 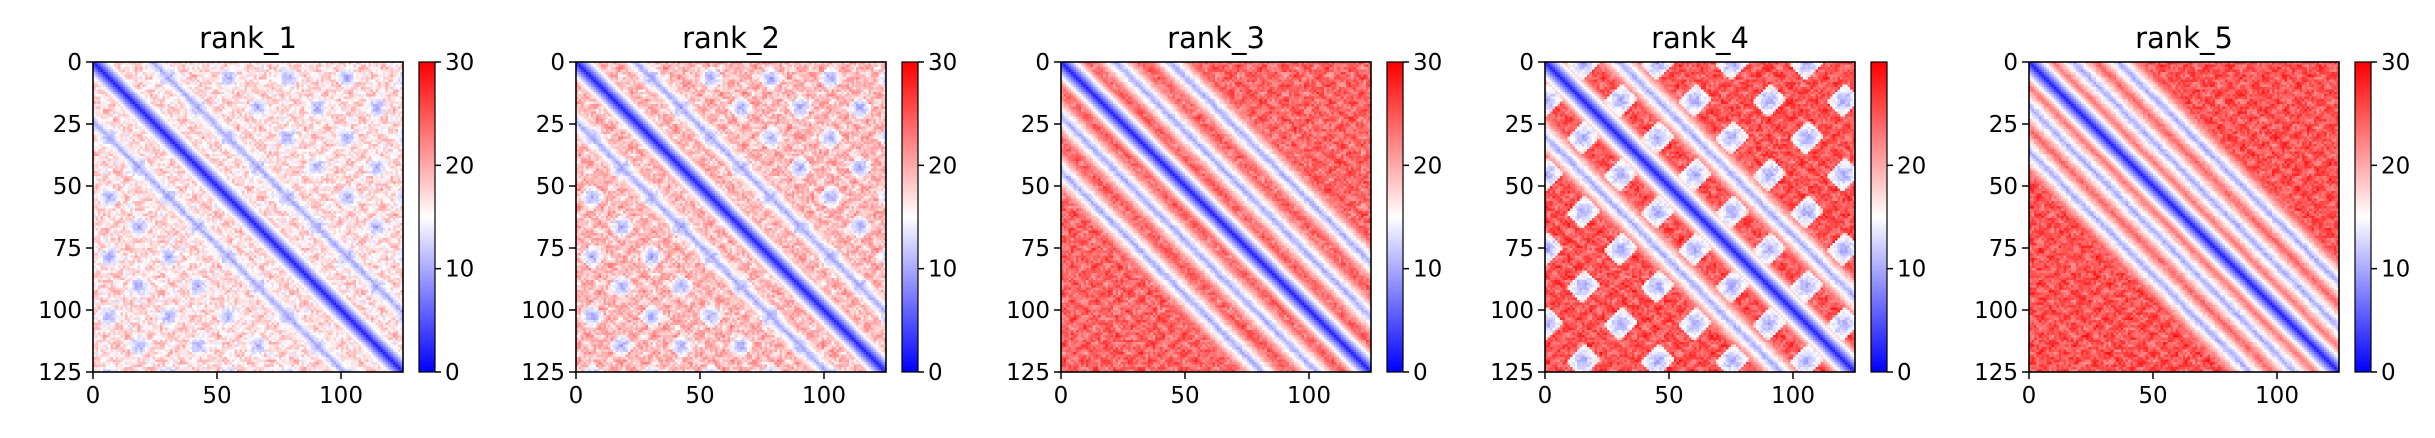 What do you see at coordinates (1700, 38) in the screenshot?
I see `panel-title: rank_4` at bounding box center [1700, 38].